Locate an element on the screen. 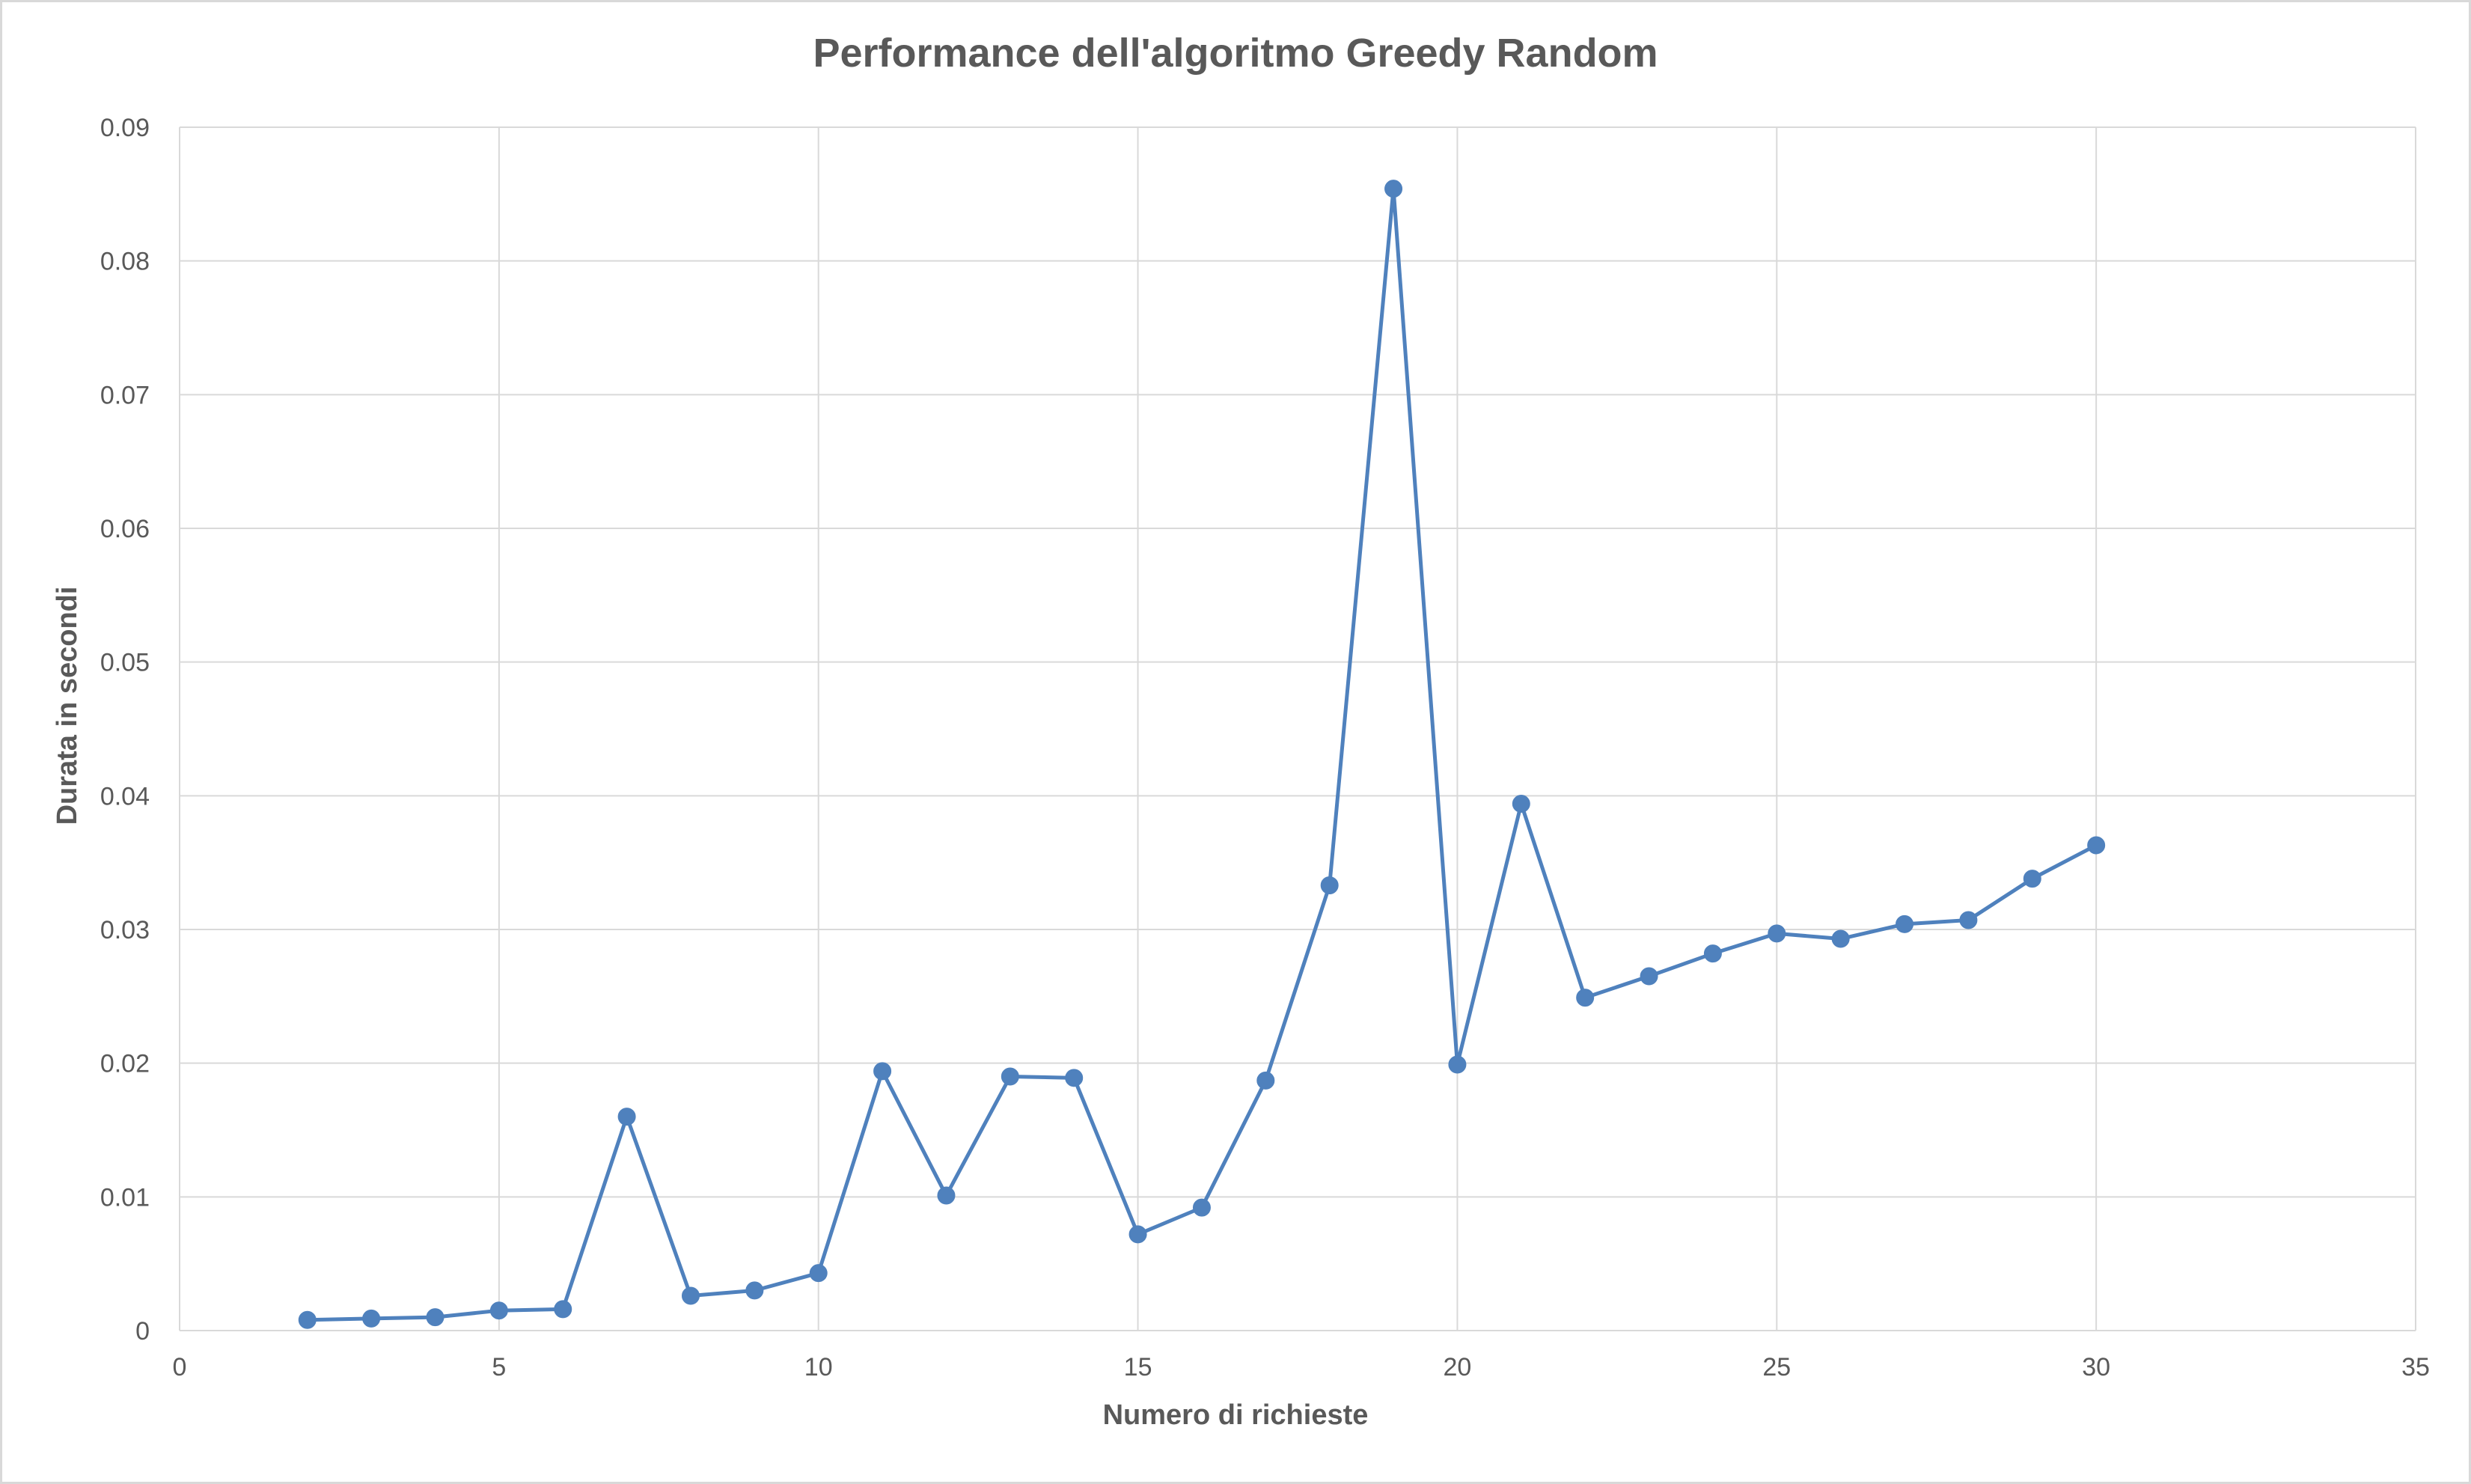 This screenshot has width=2471, height=1484. x-tick-label: 20 is located at coordinates (1458, 1367).